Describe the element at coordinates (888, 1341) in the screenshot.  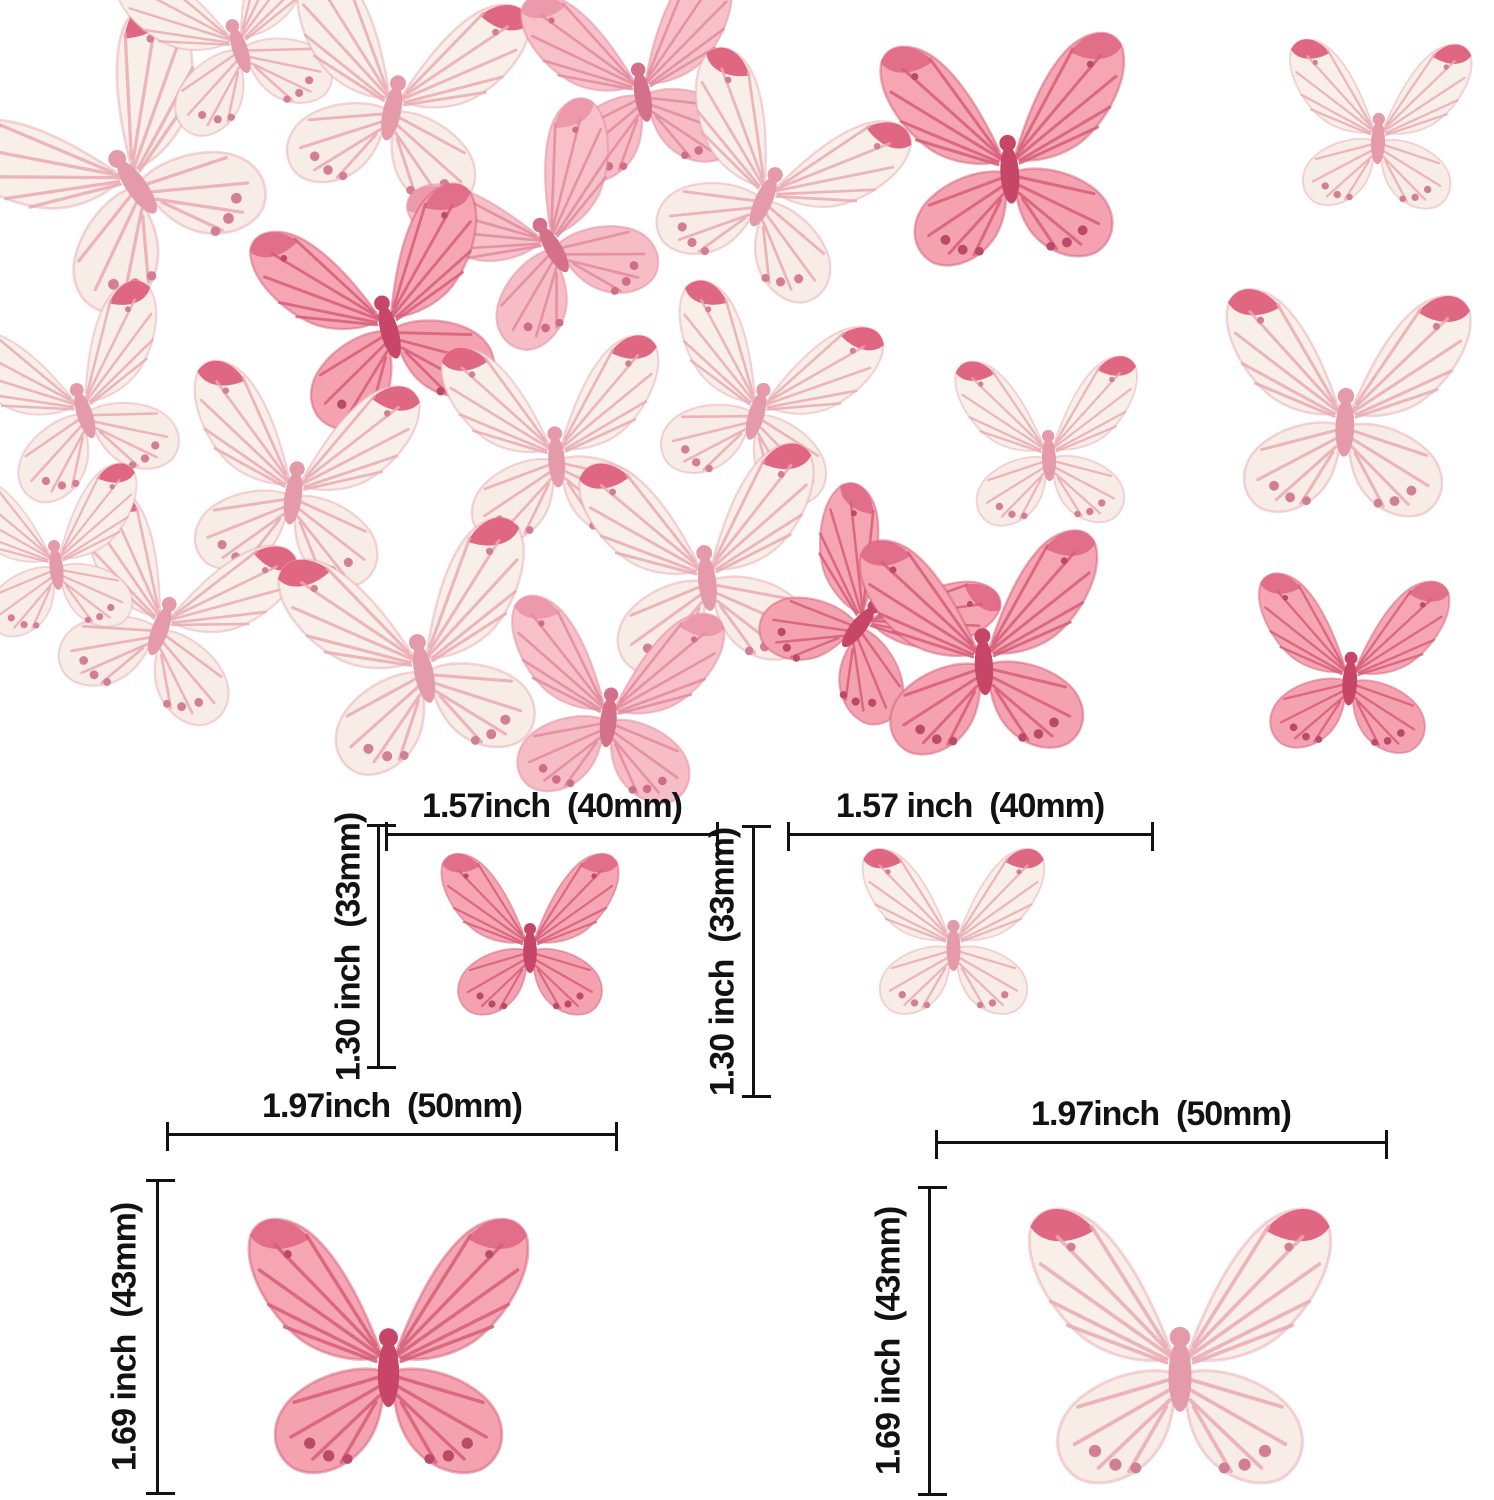
I see `height-dimension-label-large-right: 1.69 inch (43mm)` at that location.